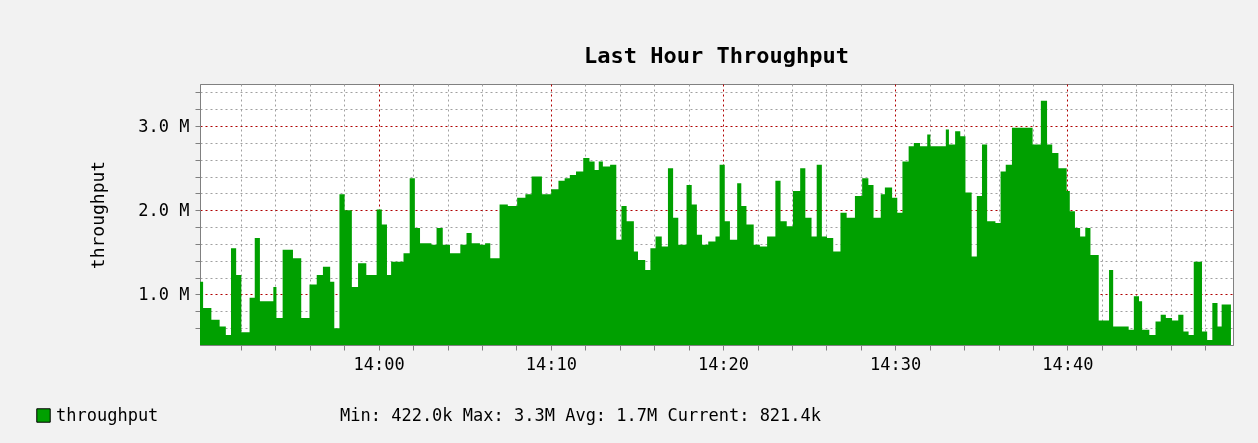 The height and width of the screenshot is (443, 1258). Describe the element at coordinates (1068, 363) in the screenshot. I see `x-tick-label: 14:40` at that location.